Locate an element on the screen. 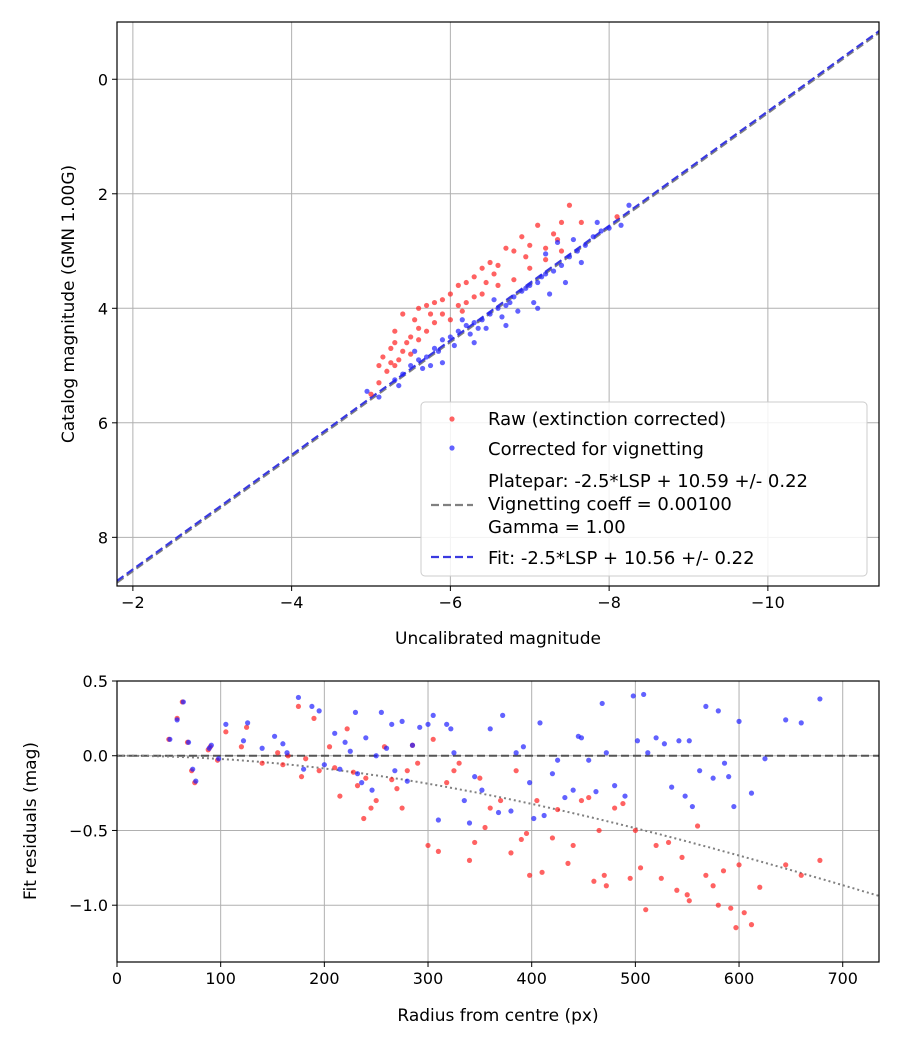 This screenshot has height=1050, width=900. bottom-x-tick-label: 400 is located at coordinates (531, 978).